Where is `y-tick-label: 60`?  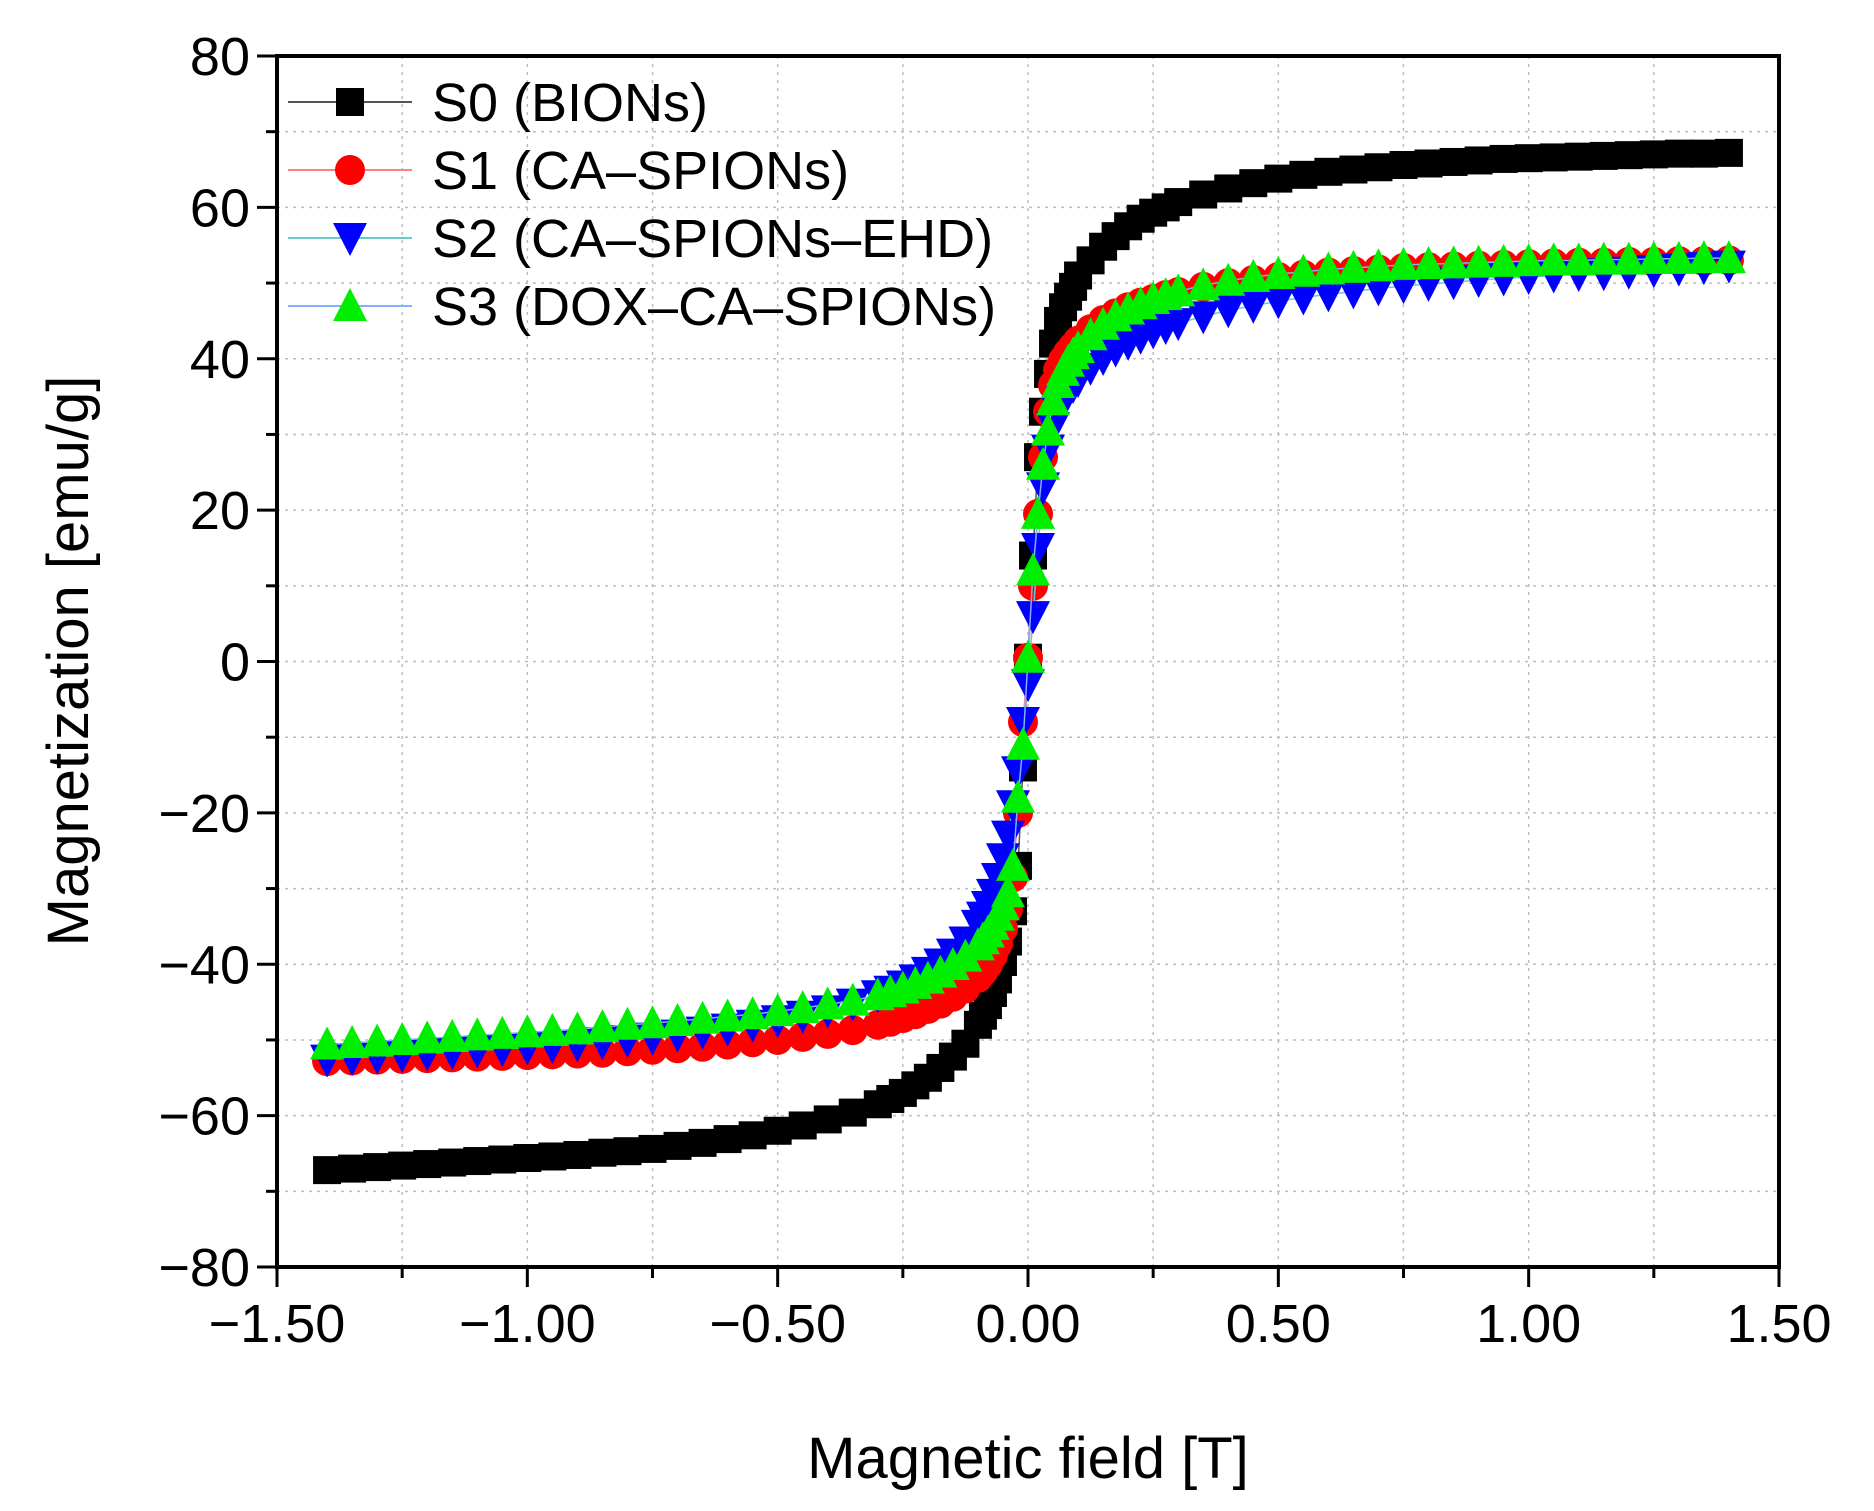
y-tick-label: 60 is located at coordinates (220, 208).